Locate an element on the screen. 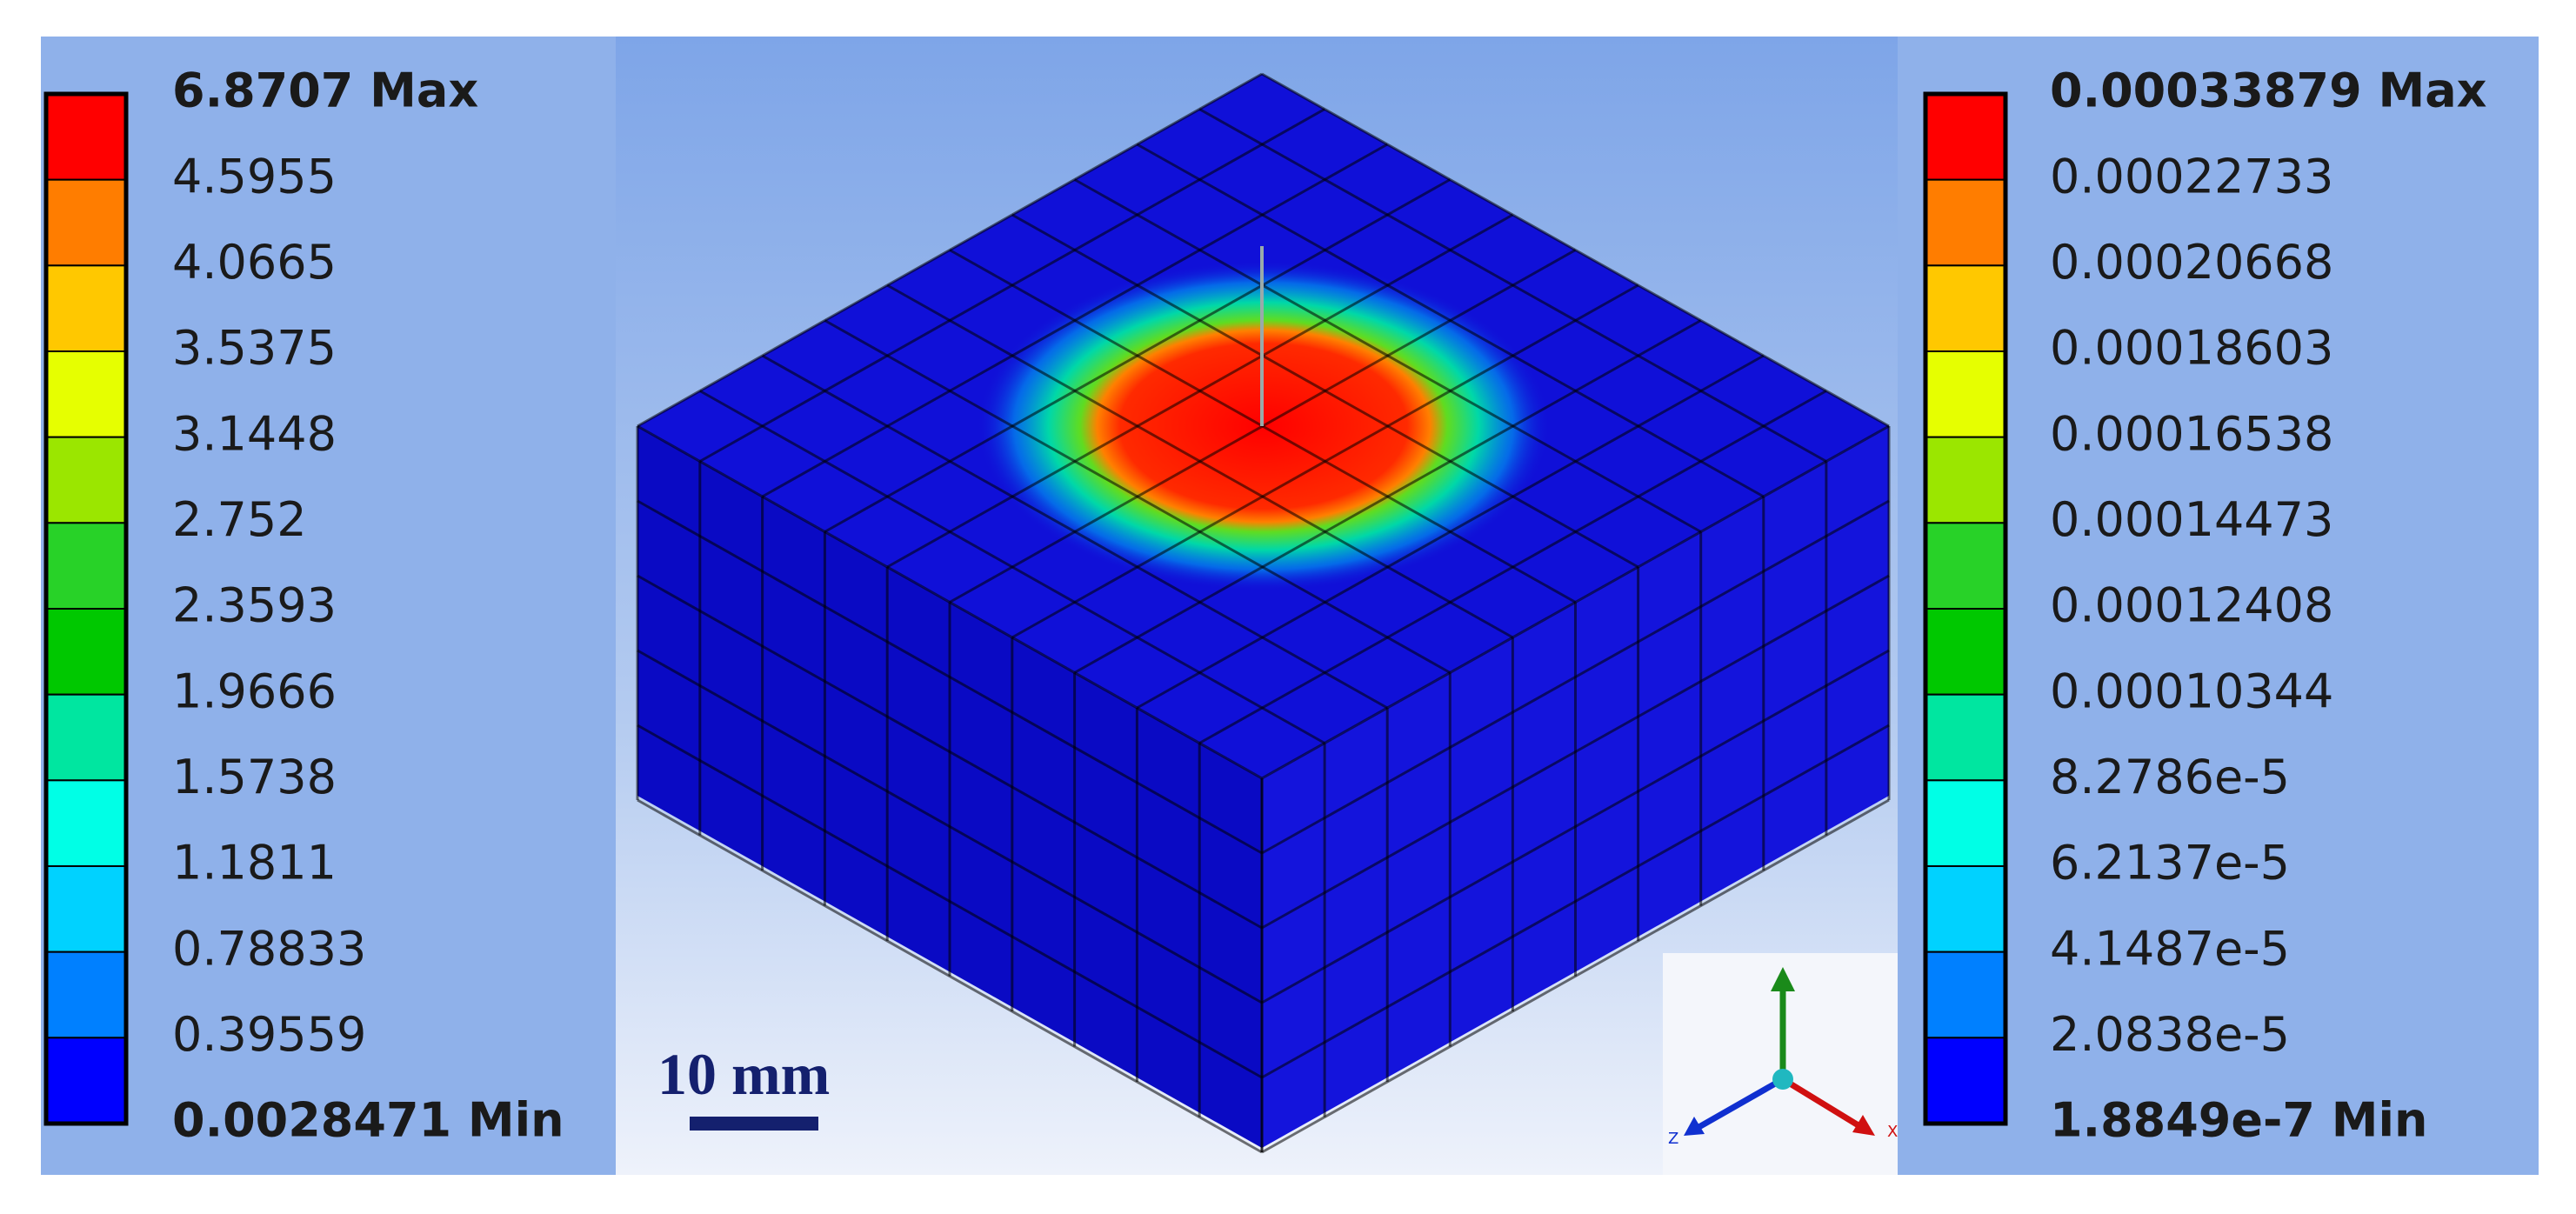 This screenshot has height=1214, width=2576. triad-origin is located at coordinates (1782, 1079).